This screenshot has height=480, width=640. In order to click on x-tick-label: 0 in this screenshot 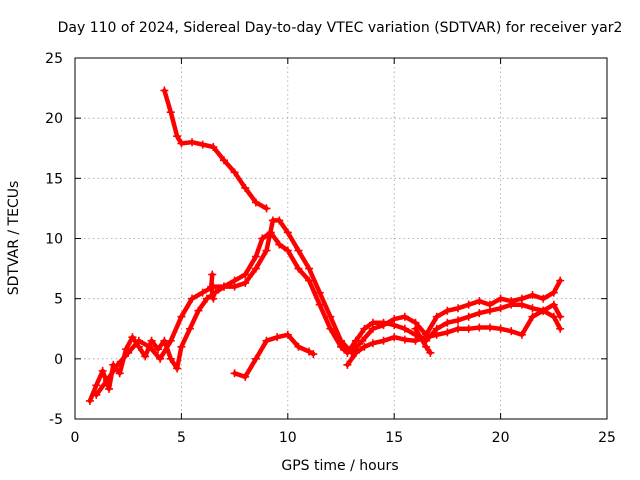, I will do `click(75, 438)`.